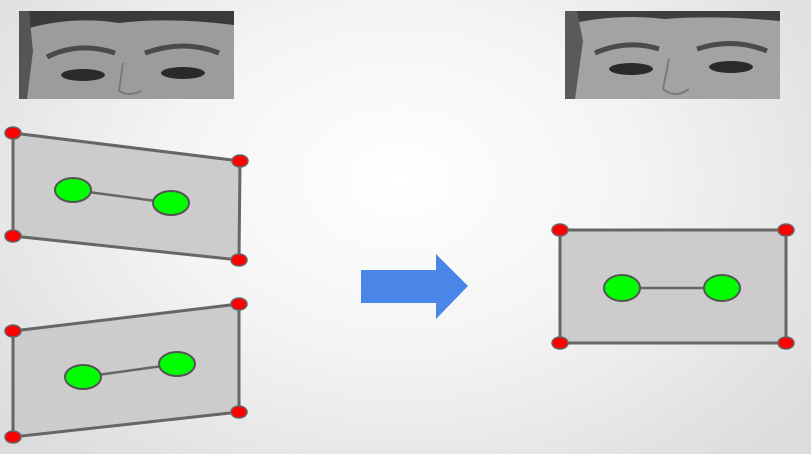 The height and width of the screenshot is (454, 811). What do you see at coordinates (414, 286) in the screenshot?
I see `right-arrow-icon` at bounding box center [414, 286].